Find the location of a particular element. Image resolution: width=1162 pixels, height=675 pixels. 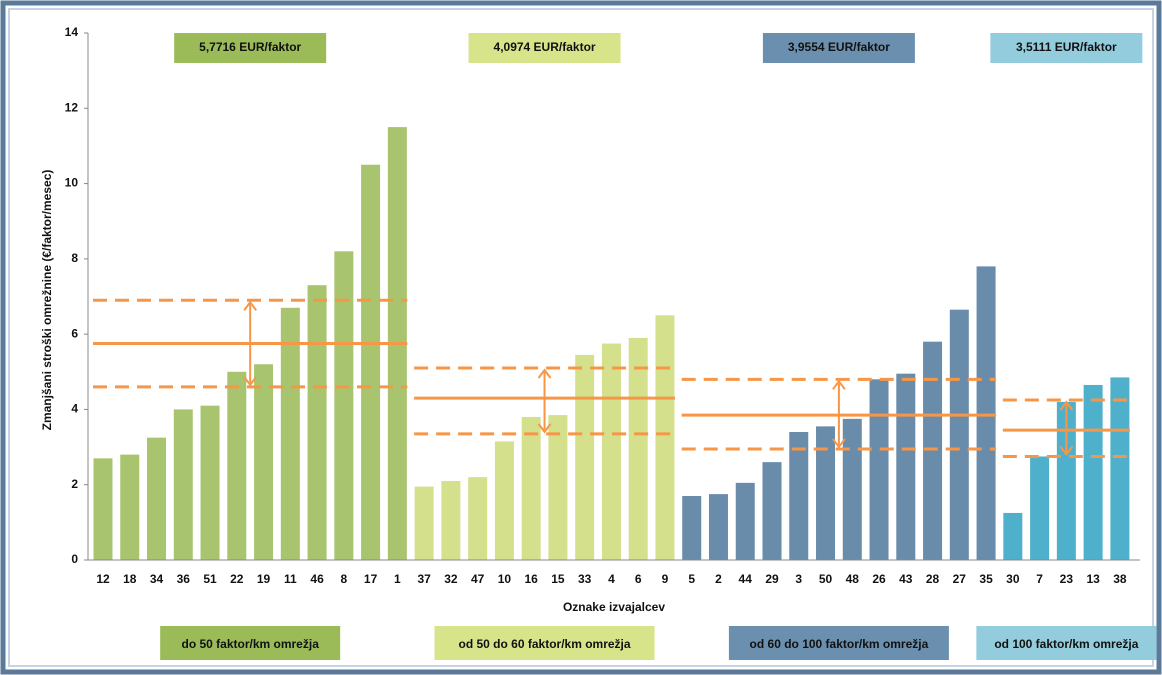

x-tick-label: 43 is located at coordinates (906, 579).